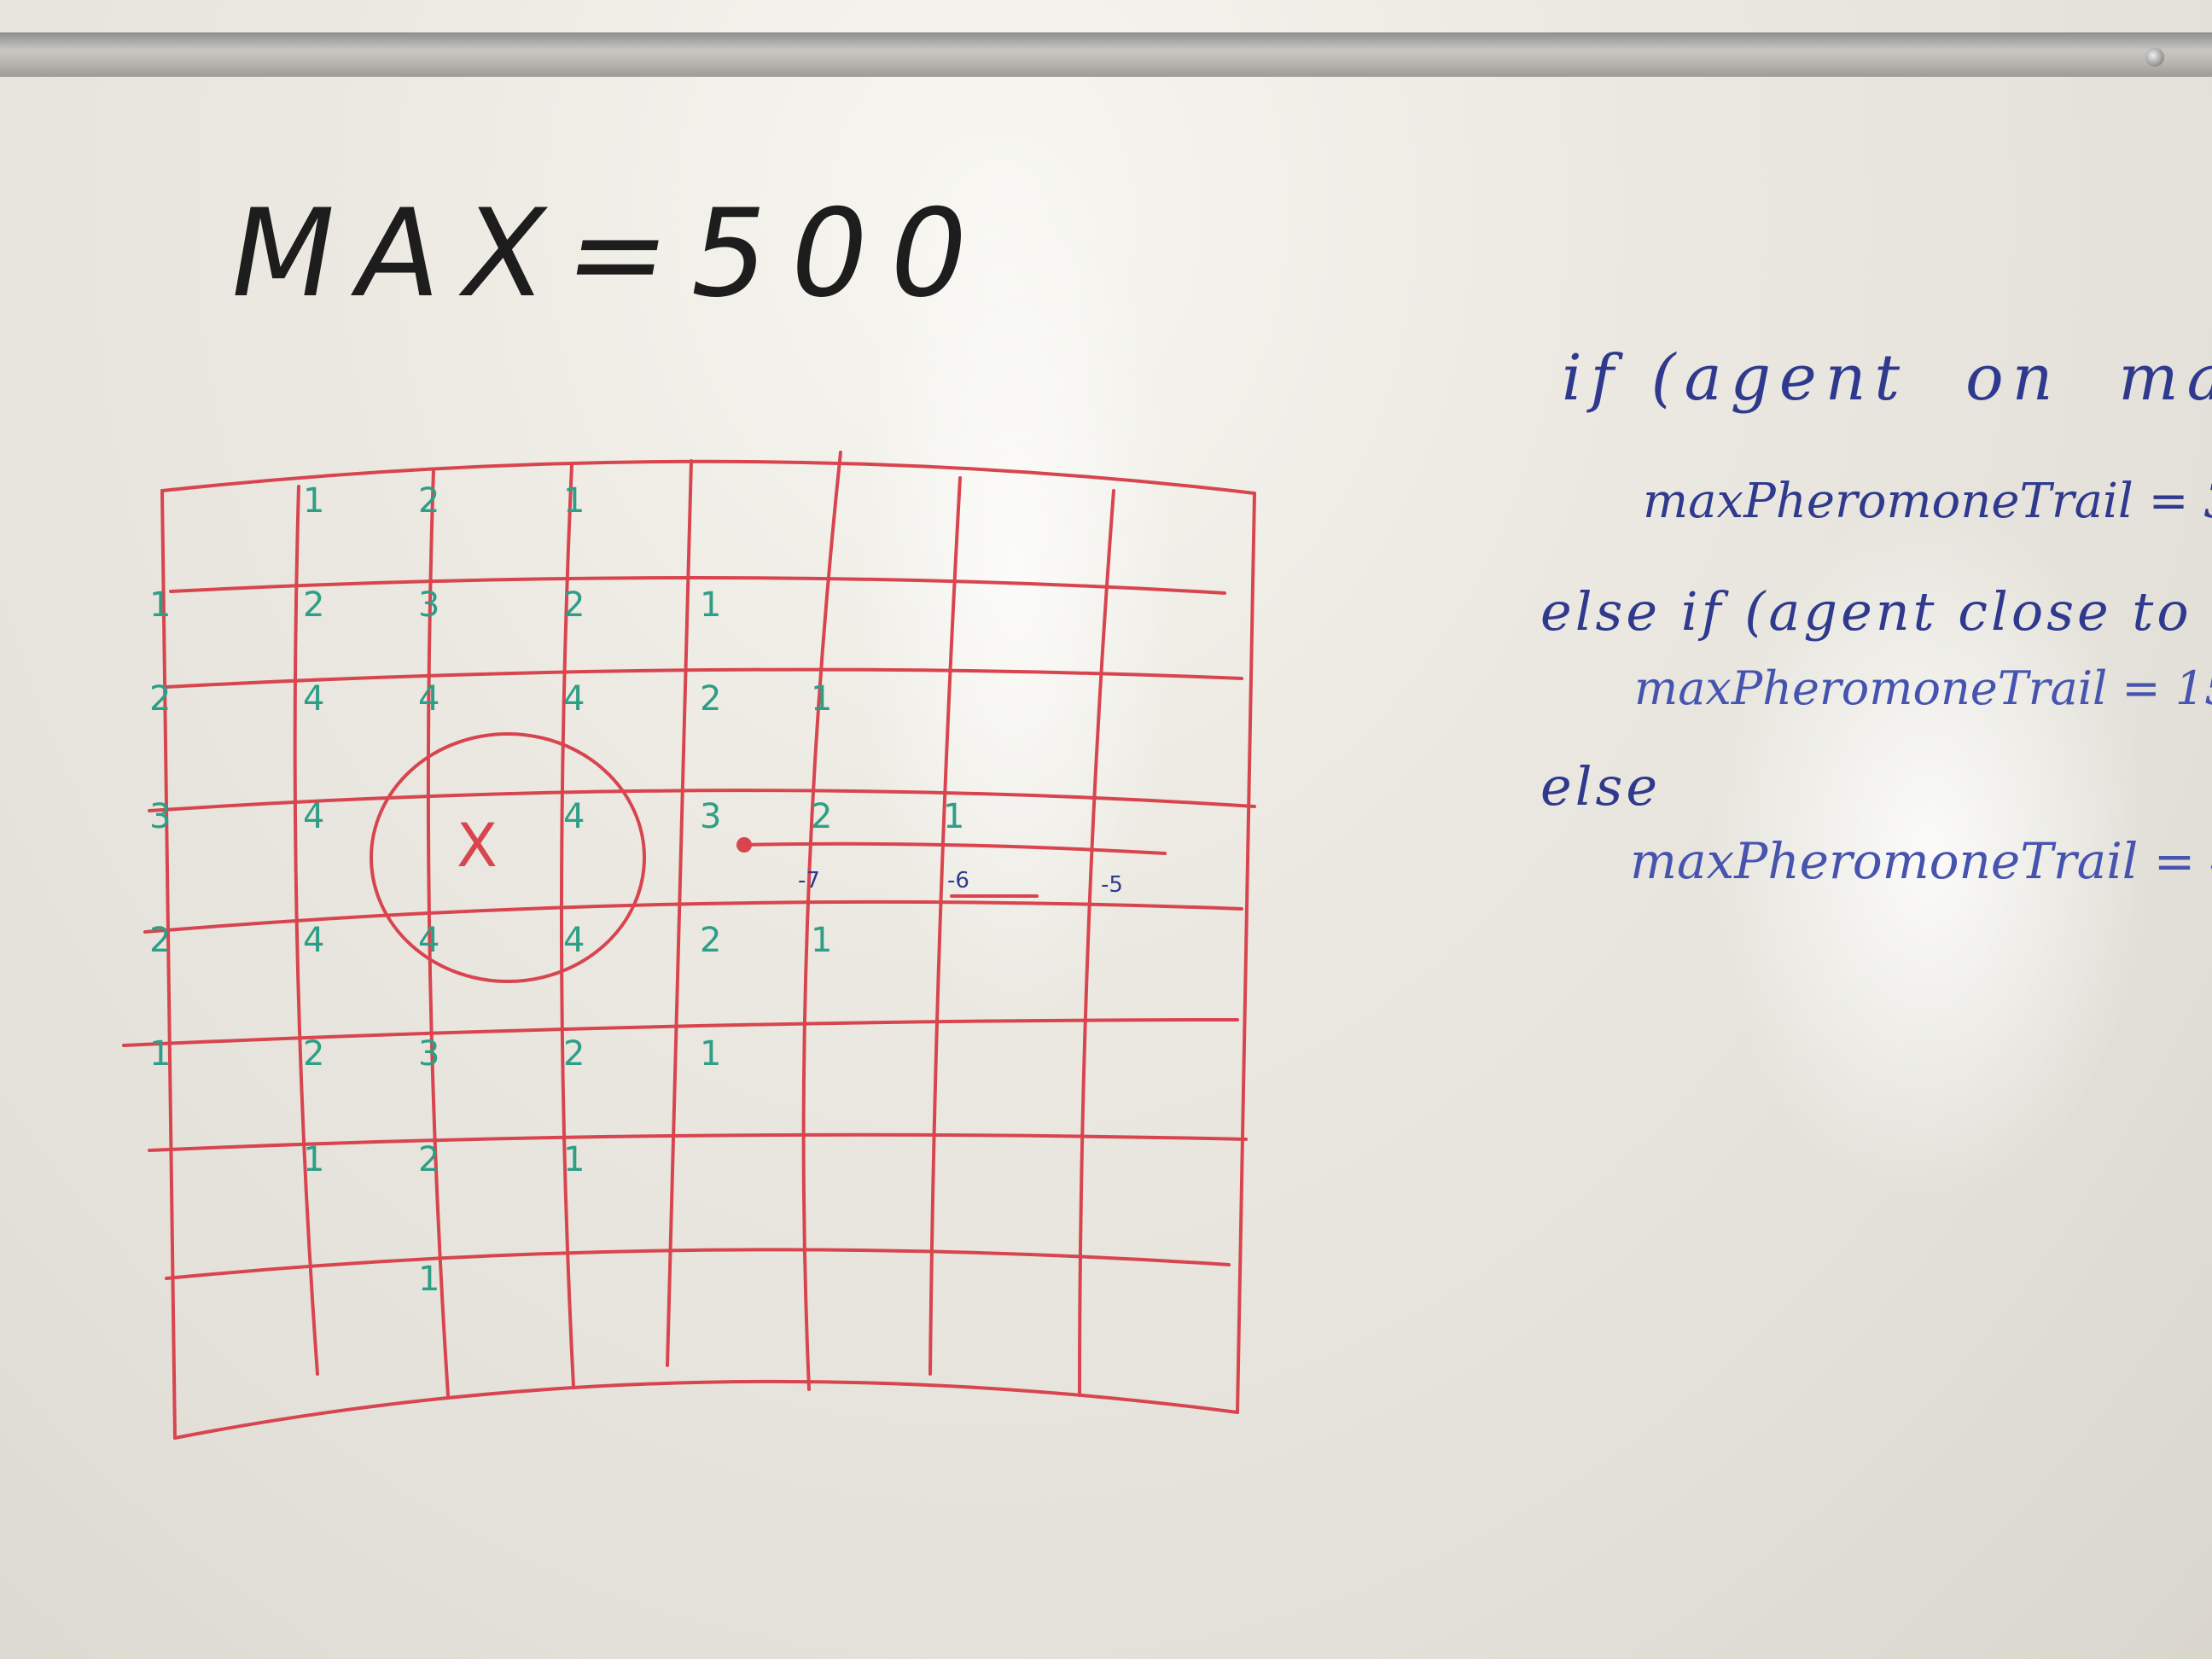 The height and width of the screenshot is (1659, 2212). I want to click on code-else-if-body: maxPheromoneTrail = 15;, so click(1923, 688).